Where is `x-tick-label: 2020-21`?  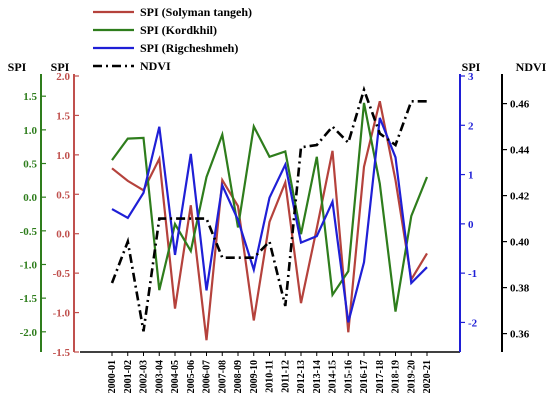
x-tick-label: 2020-21 is located at coordinates (427, 376).